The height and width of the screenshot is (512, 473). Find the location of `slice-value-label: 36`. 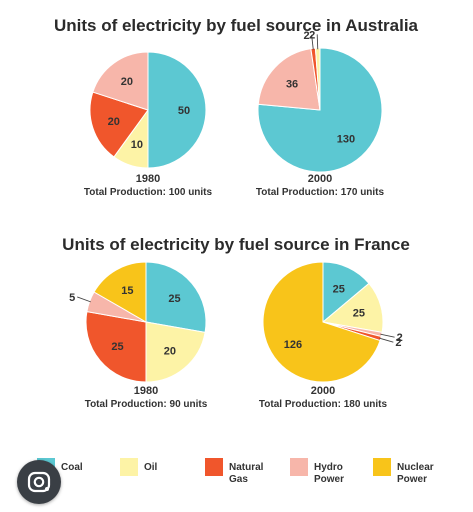

slice-value-label: 36 is located at coordinates (292, 85).